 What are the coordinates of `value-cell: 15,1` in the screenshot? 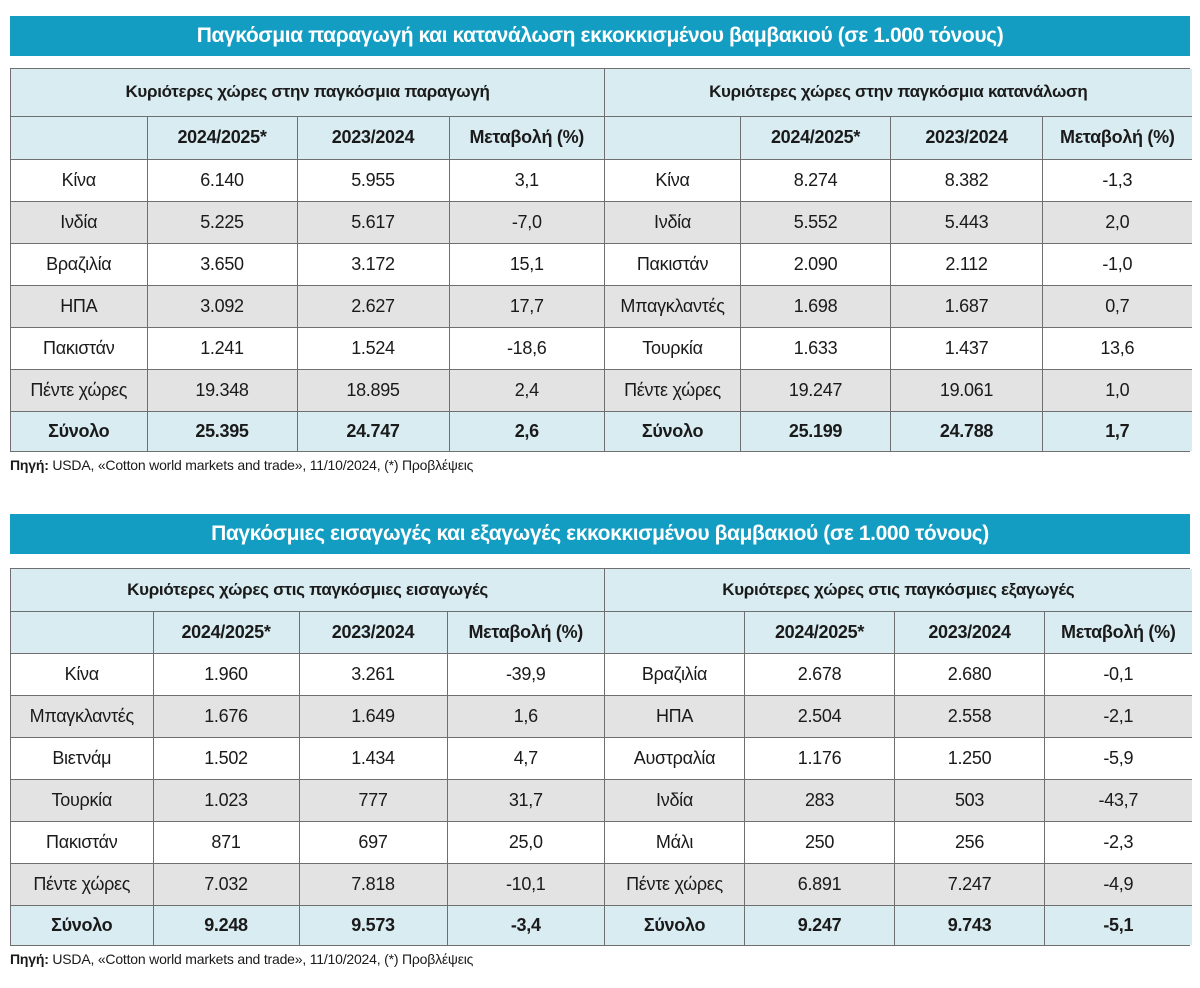 It's located at (526, 264).